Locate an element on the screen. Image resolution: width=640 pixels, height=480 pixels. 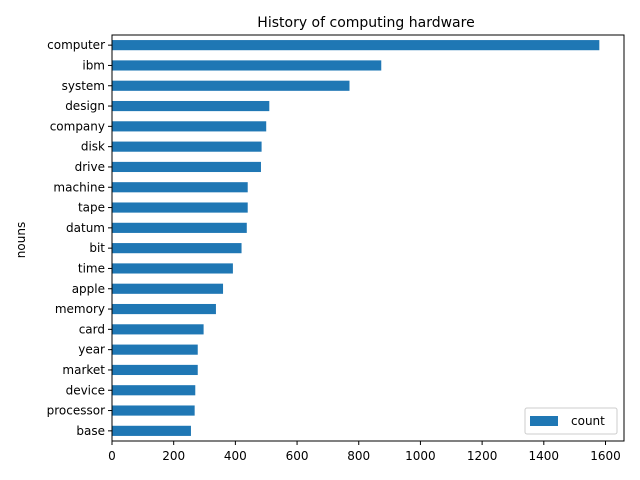
y-tick-label: machine is located at coordinates (79, 187).